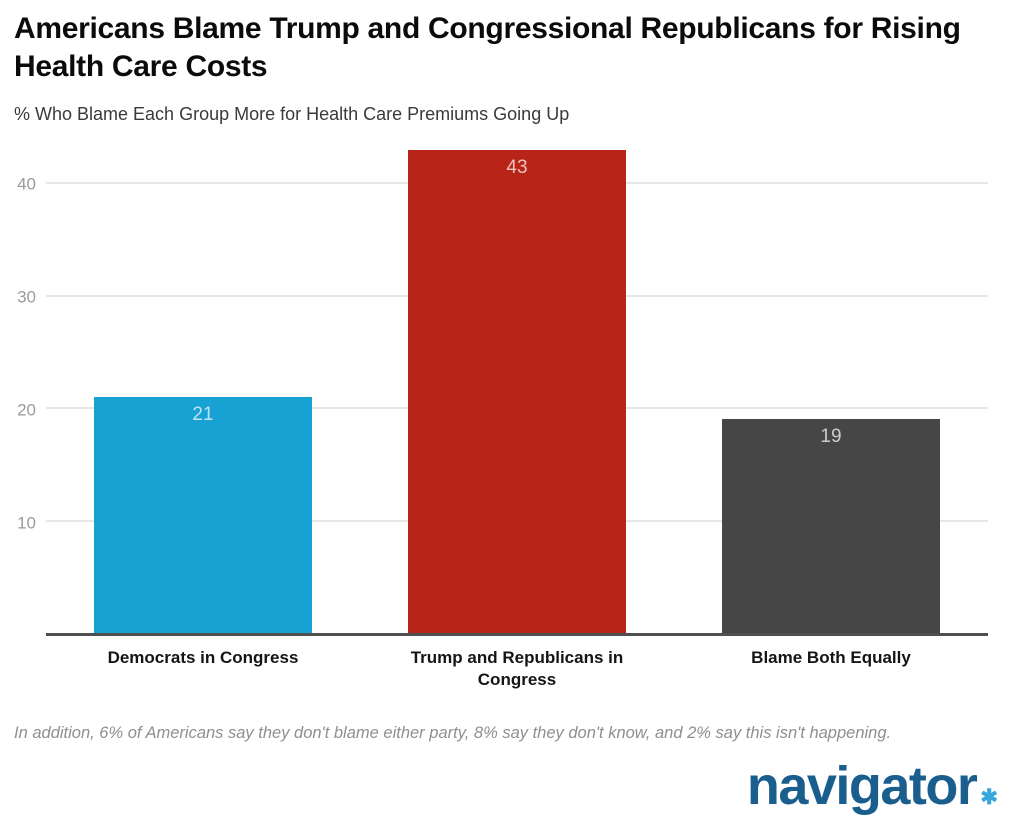  I want to click on x-tick-label-text: Trump and Republicans in Congress, so click(517, 668).